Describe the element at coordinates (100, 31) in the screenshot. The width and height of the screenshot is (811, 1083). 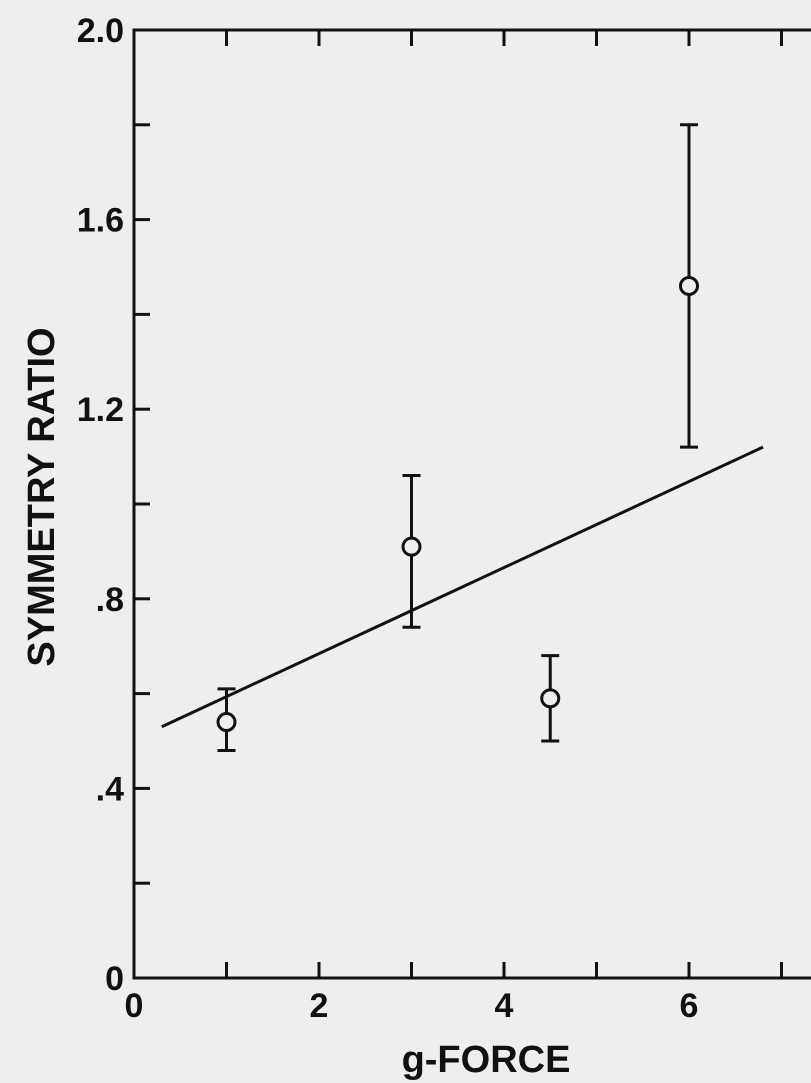
I see `y-tick-label: 2.0` at that location.